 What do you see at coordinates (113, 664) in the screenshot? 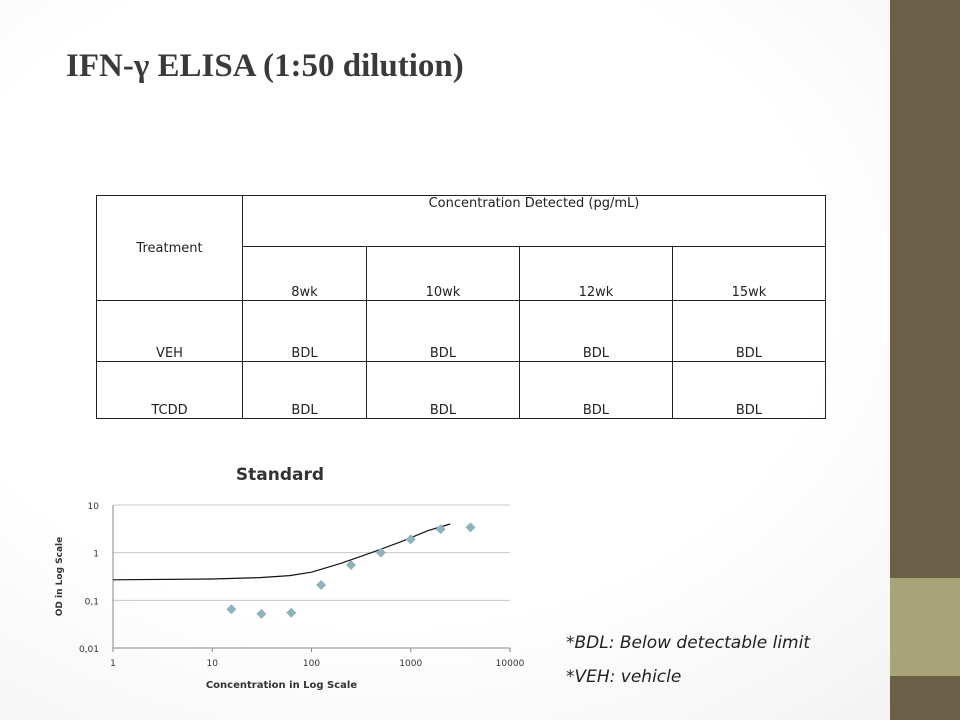
I see `x-tick-label: 1` at bounding box center [113, 664].